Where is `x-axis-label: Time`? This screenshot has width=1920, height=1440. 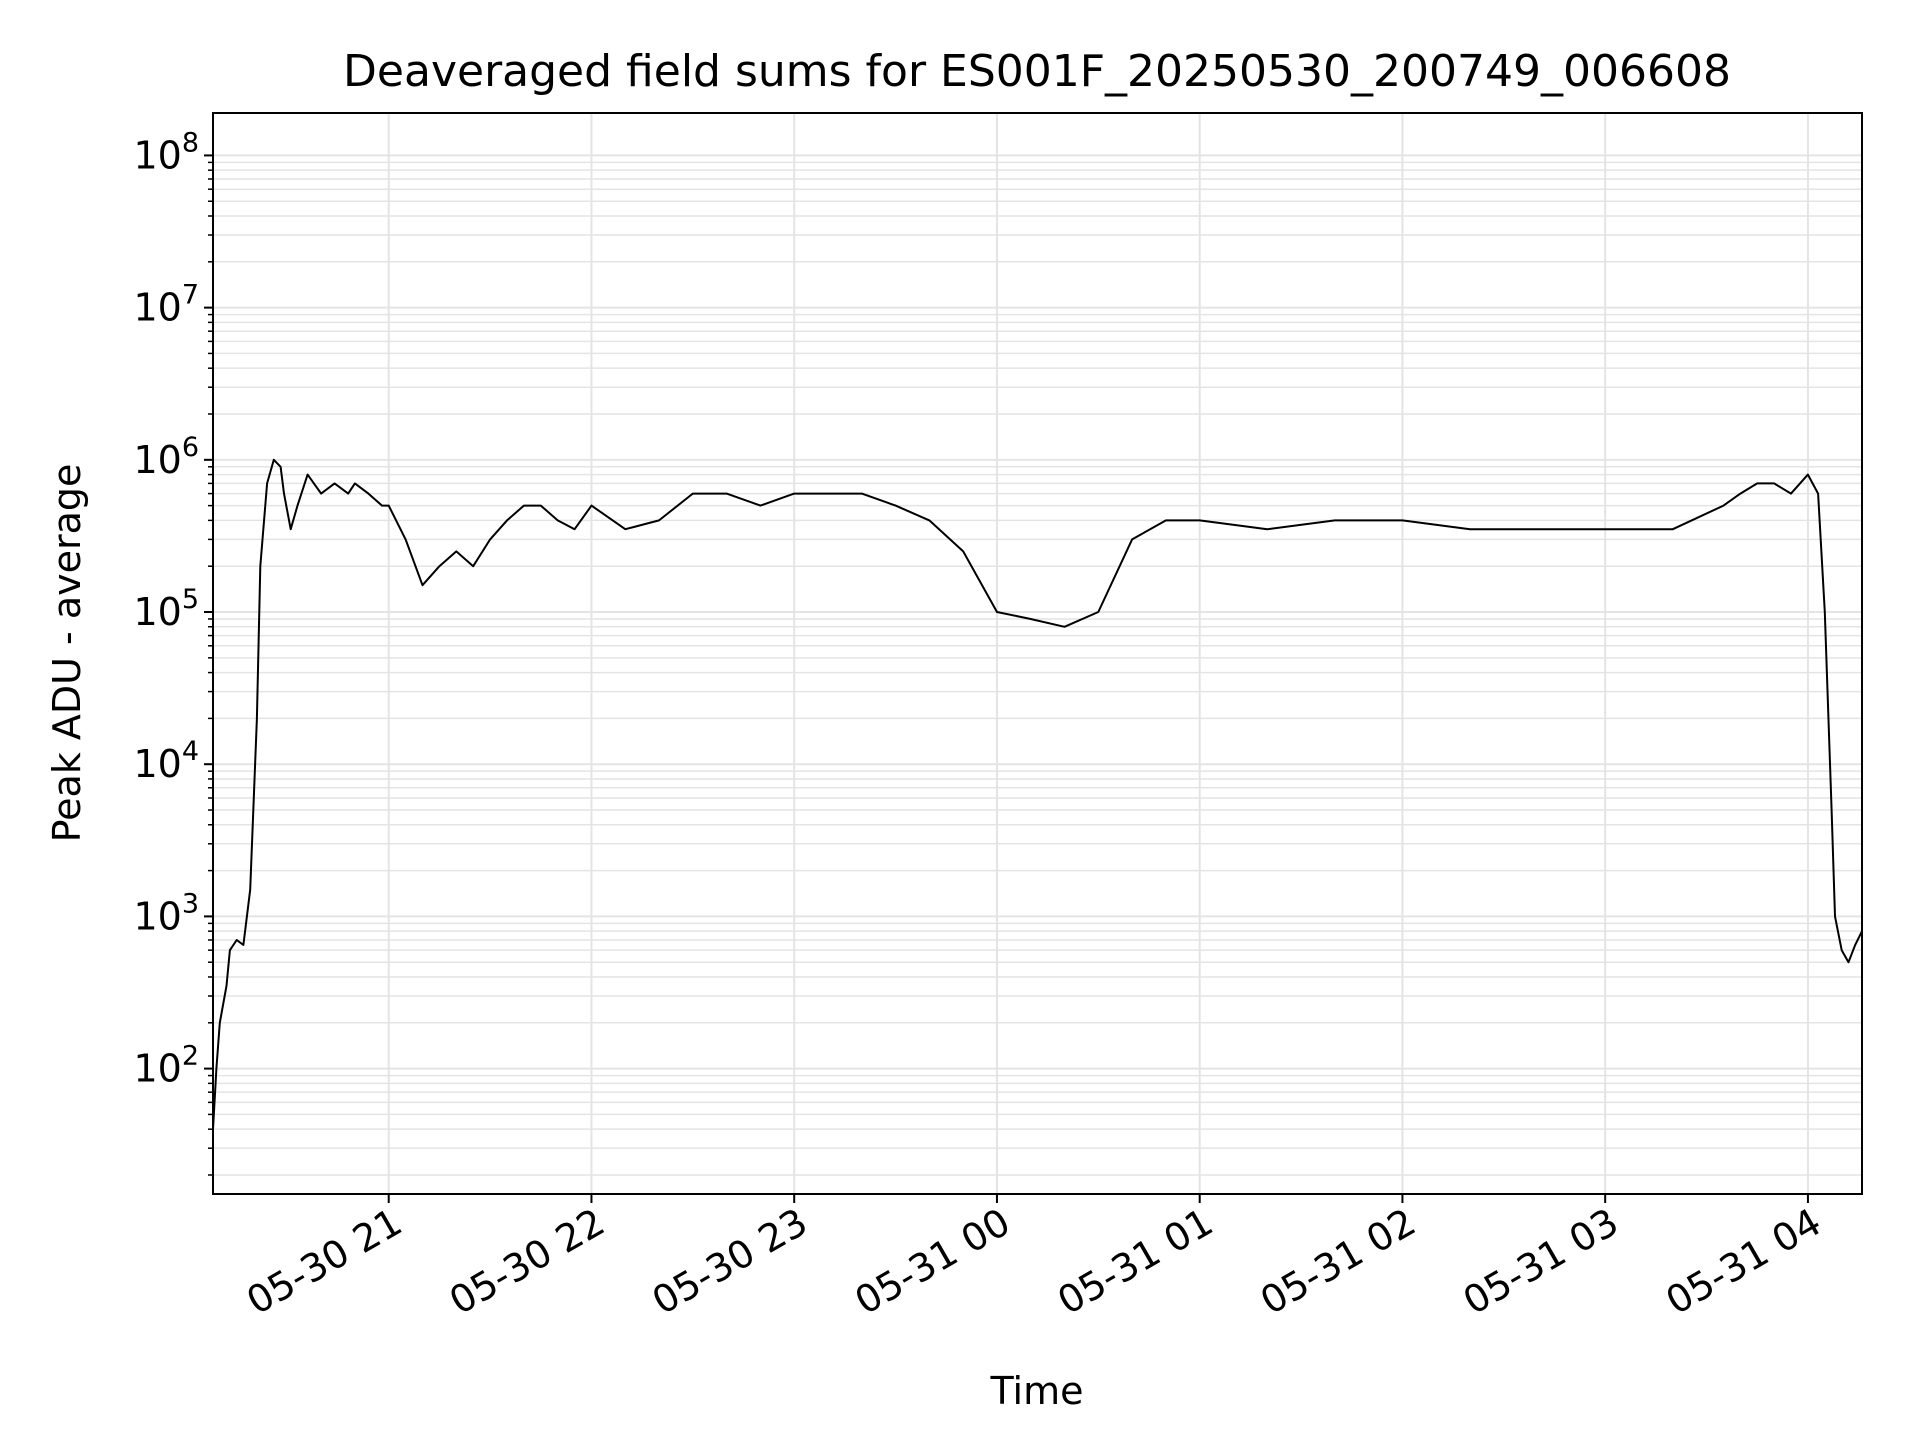
x-axis-label: Time is located at coordinates (1037, 1391).